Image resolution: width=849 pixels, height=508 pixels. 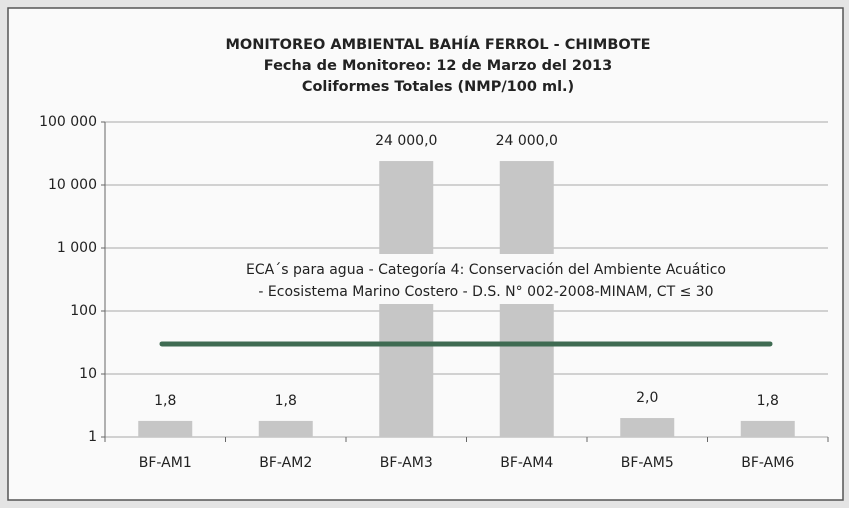 I want to click on value-label: 2,0, so click(x=647, y=398).